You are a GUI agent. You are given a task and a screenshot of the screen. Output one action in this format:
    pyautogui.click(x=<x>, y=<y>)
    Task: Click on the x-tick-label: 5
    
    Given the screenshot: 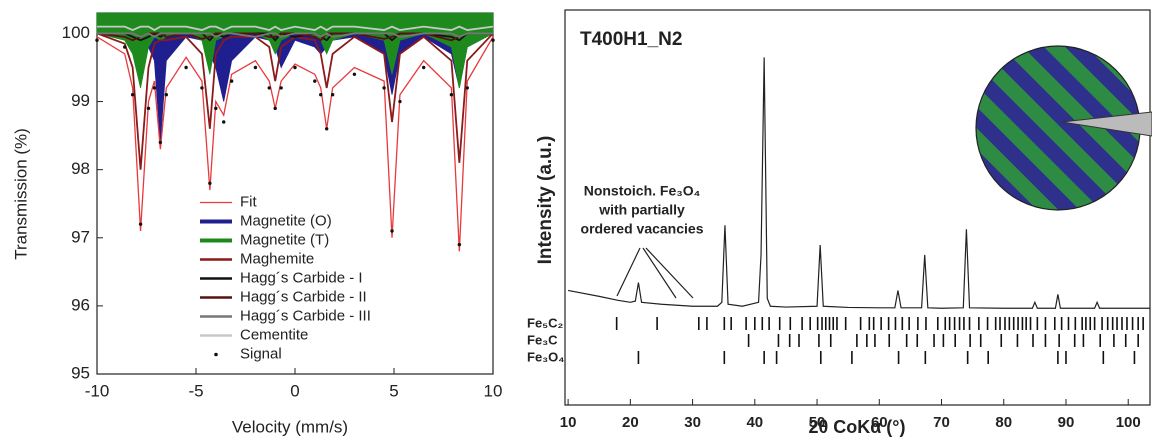 What is the action you would take?
    pyautogui.click(x=393, y=390)
    